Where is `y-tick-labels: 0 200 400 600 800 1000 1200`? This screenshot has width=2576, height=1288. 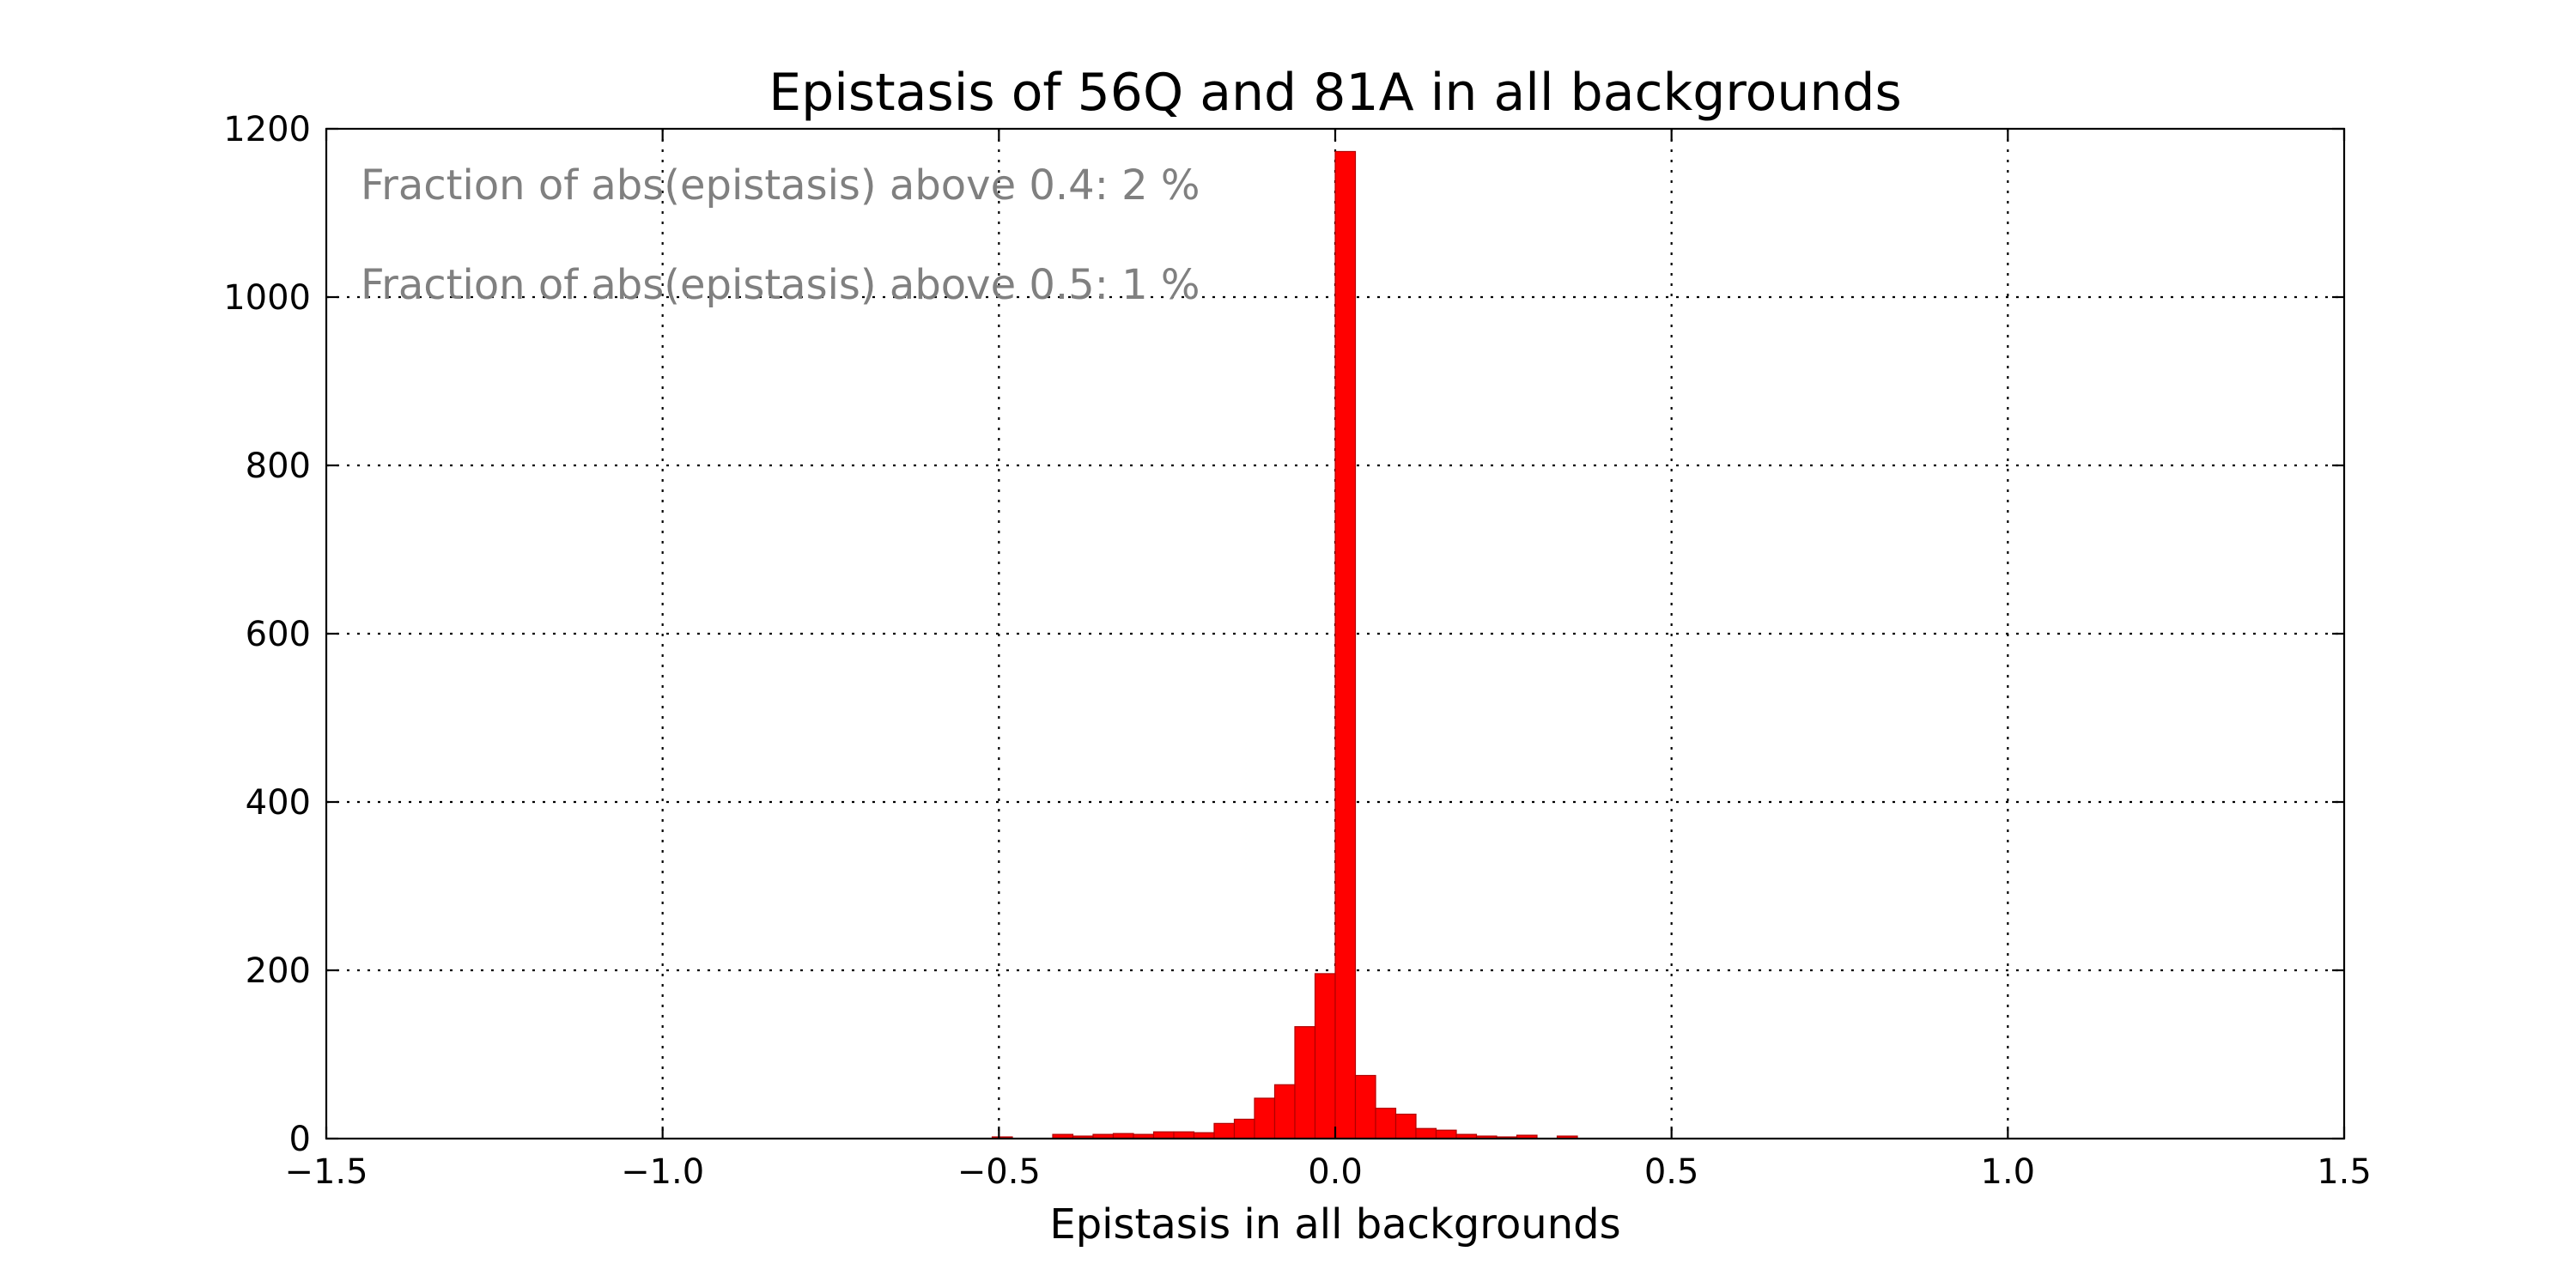
y-tick-labels: 0 200 400 600 800 1000 1200 is located at coordinates (267, 634).